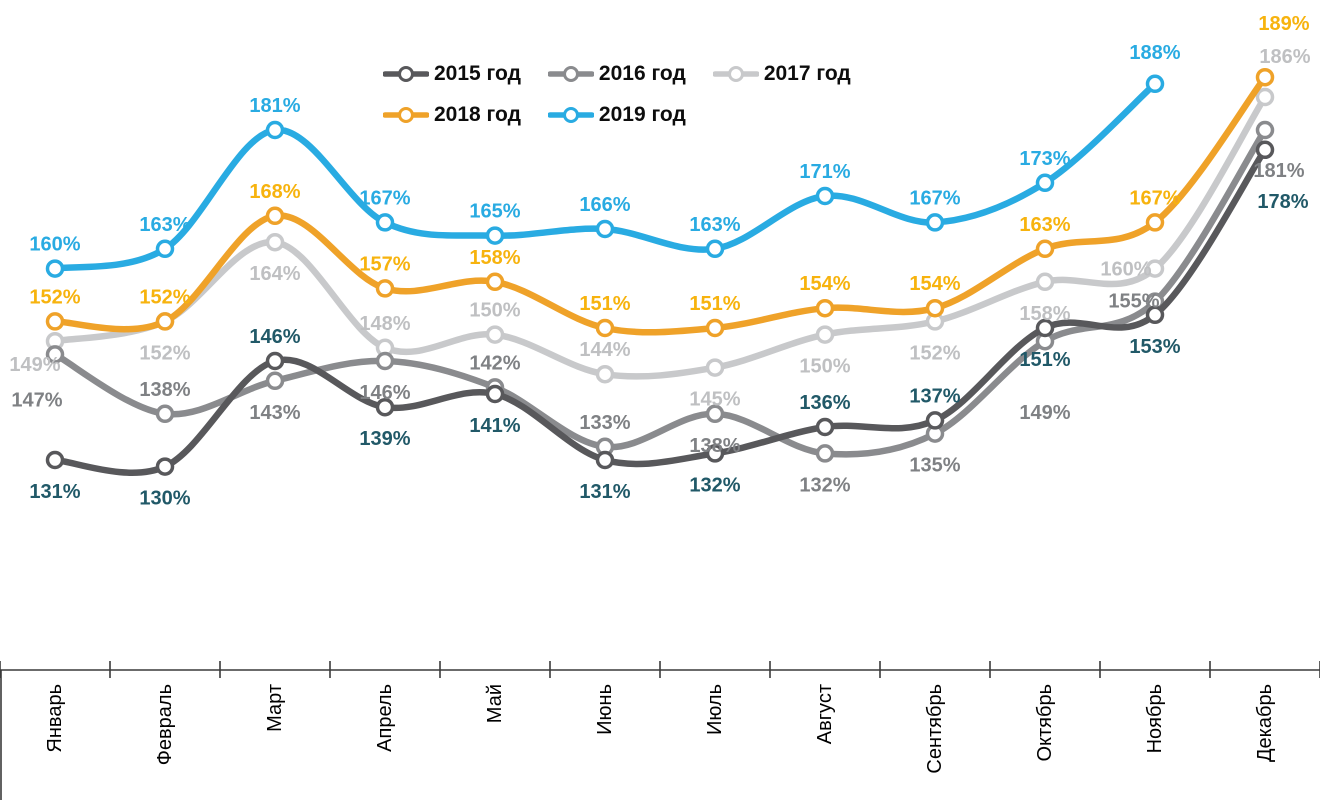 The image size is (1320, 801). I want to click on data-label-2018 год: 157%, so click(384, 264).